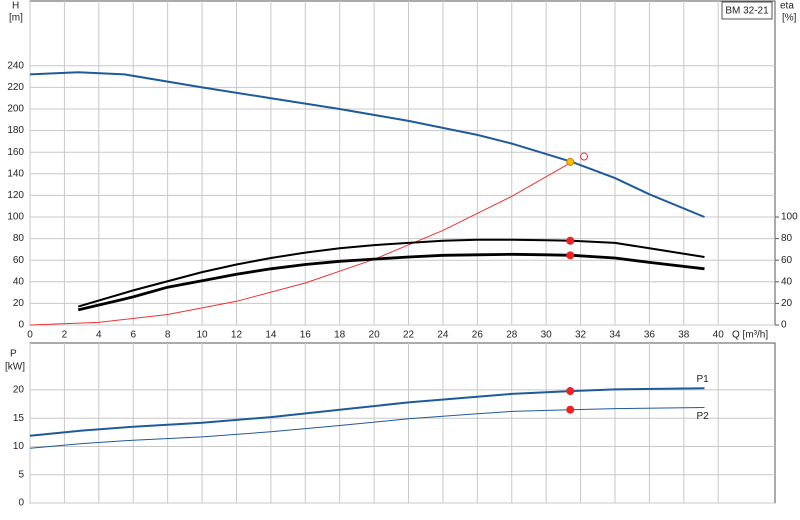  I want to click on x-tick-label: 4, so click(99, 335).